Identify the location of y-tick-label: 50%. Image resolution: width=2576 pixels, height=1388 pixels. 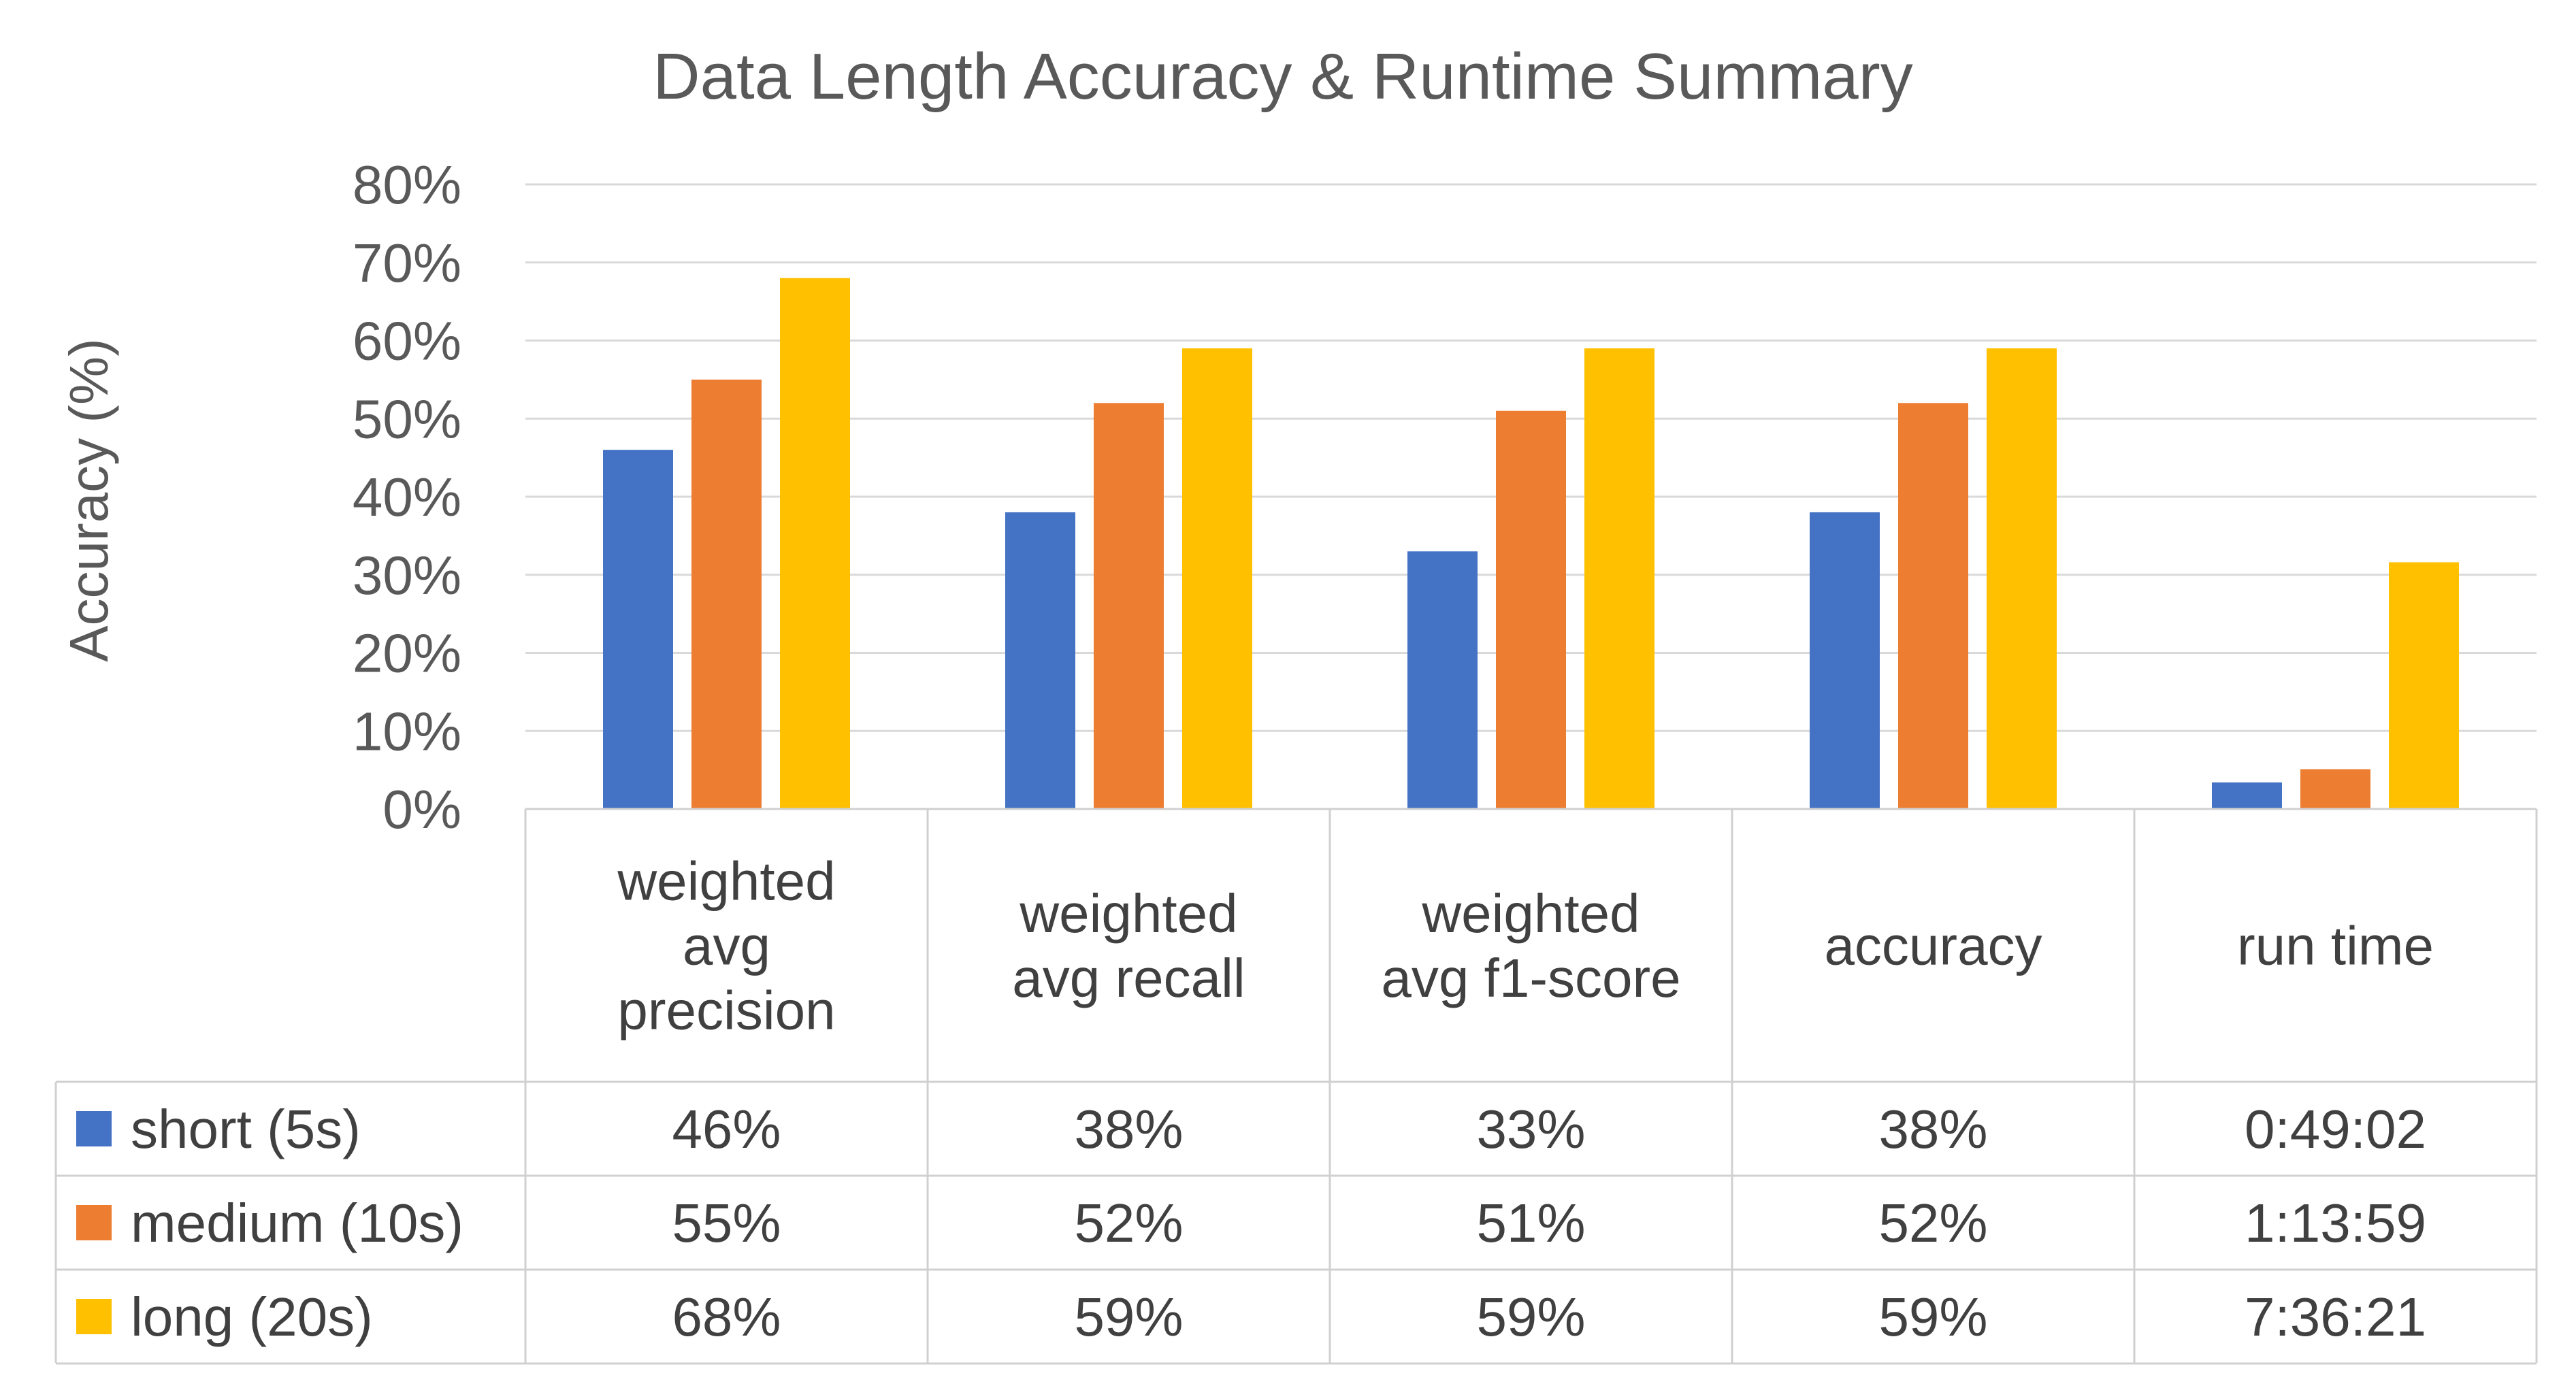
(407, 419).